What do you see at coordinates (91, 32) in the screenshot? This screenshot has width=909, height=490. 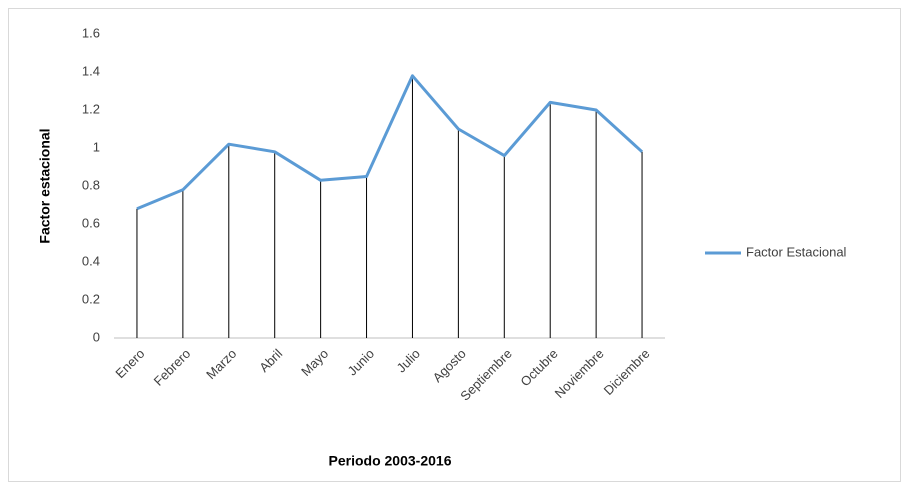 I see `y-tick-label: 1.6` at bounding box center [91, 32].